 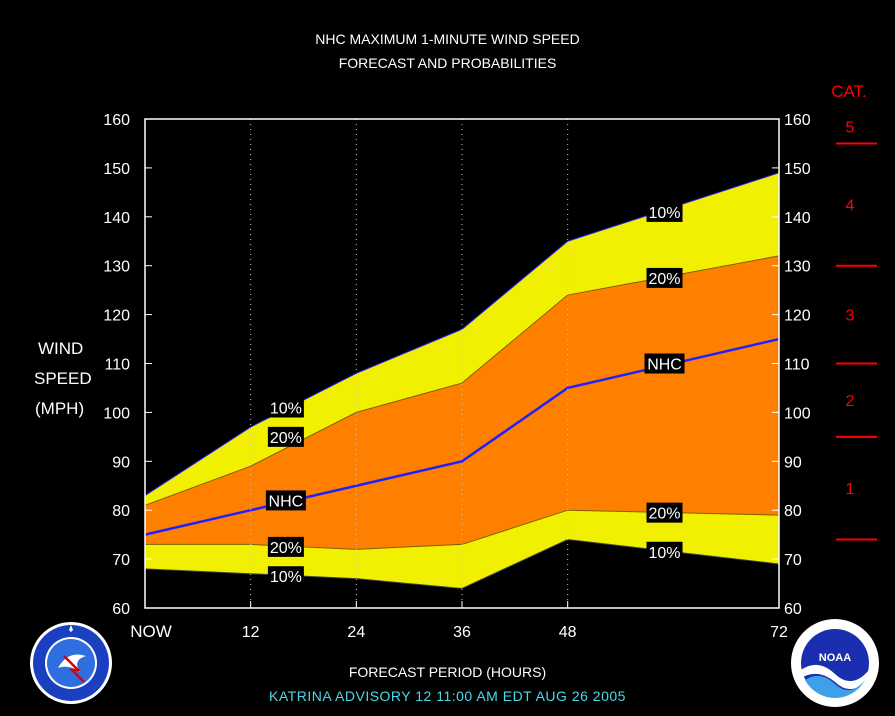 What do you see at coordinates (121, 560) in the screenshot?
I see `y-tick-label-left-70: 70` at bounding box center [121, 560].